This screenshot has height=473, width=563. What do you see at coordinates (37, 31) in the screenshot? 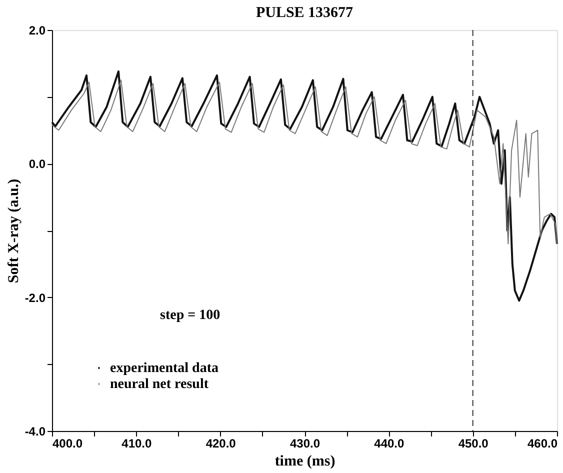
I see `y-tick-label: 2.0` at bounding box center [37, 31].